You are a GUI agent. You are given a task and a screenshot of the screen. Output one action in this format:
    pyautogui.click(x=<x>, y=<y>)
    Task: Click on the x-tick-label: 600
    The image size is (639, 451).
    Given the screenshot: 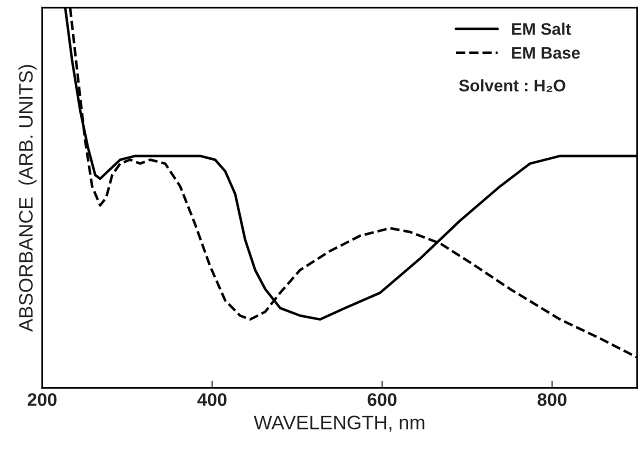 What is the action you would take?
    pyautogui.click(x=382, y=399)
    